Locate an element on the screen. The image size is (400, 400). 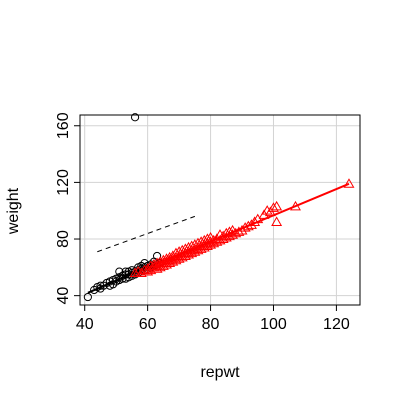
x-tick-label: 100 is located at coordinates (273, 324).